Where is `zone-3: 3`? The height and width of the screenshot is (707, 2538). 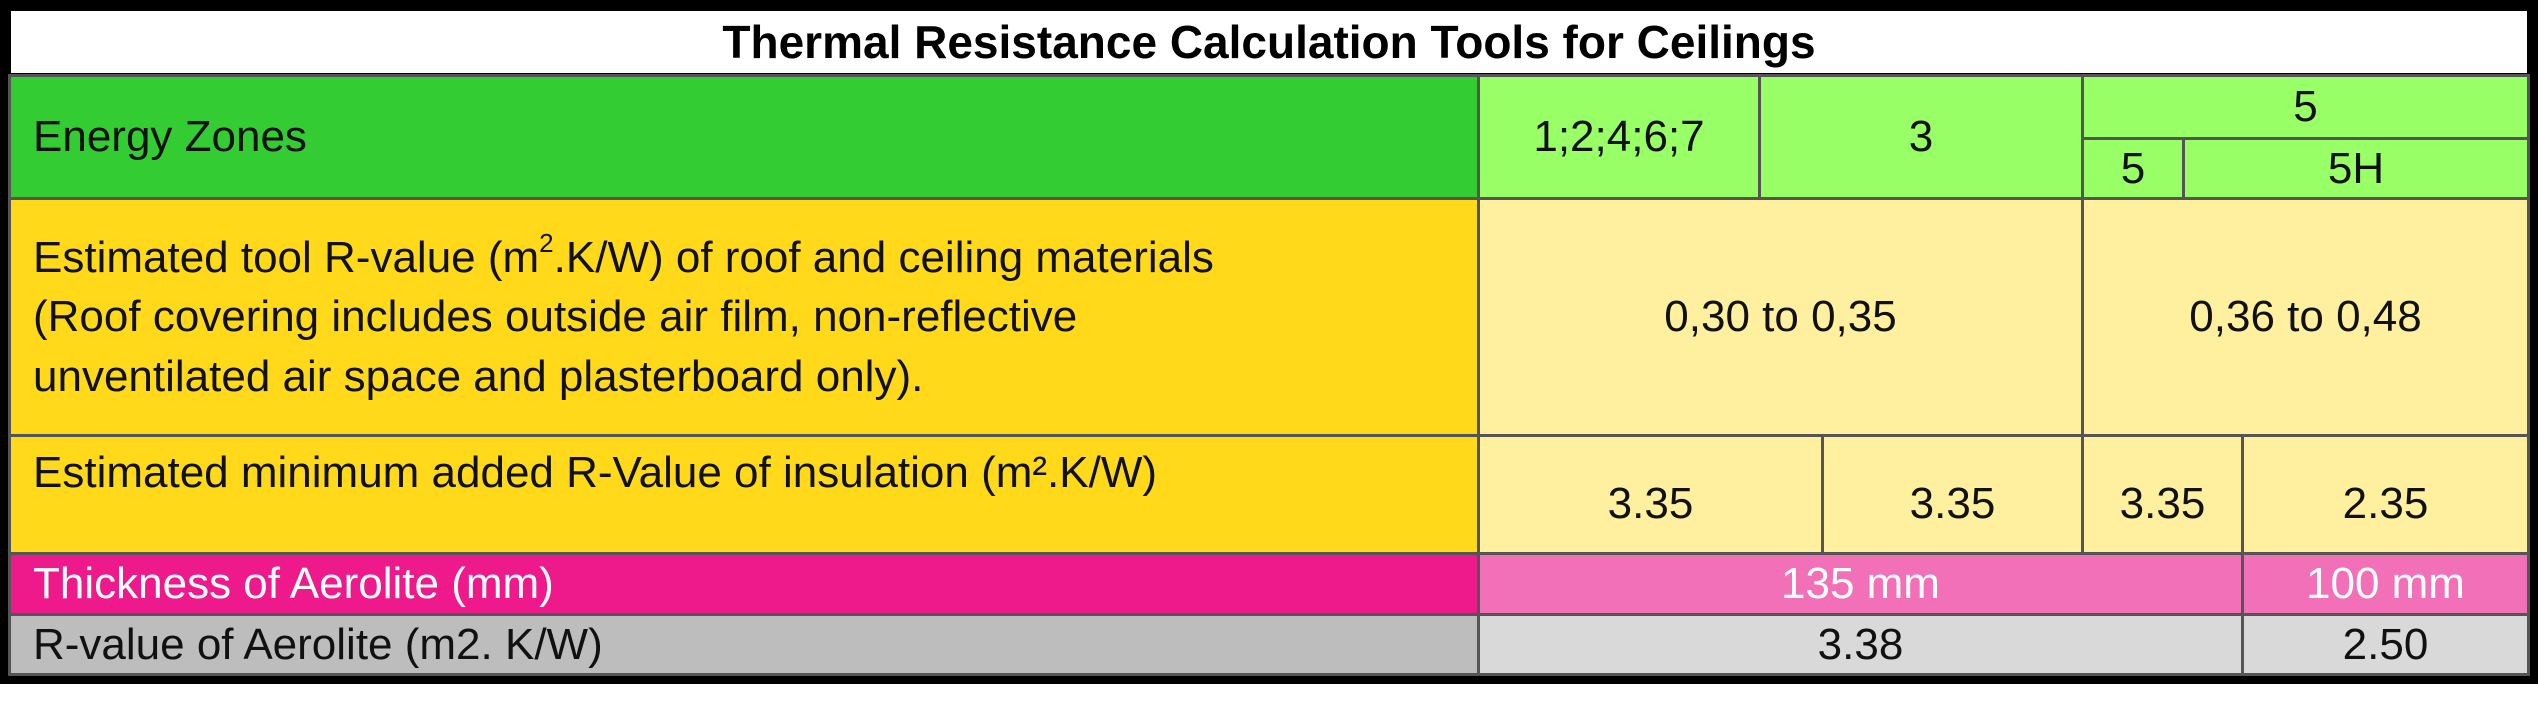 zone-3: 3 is located at coordinates (1921, 137).